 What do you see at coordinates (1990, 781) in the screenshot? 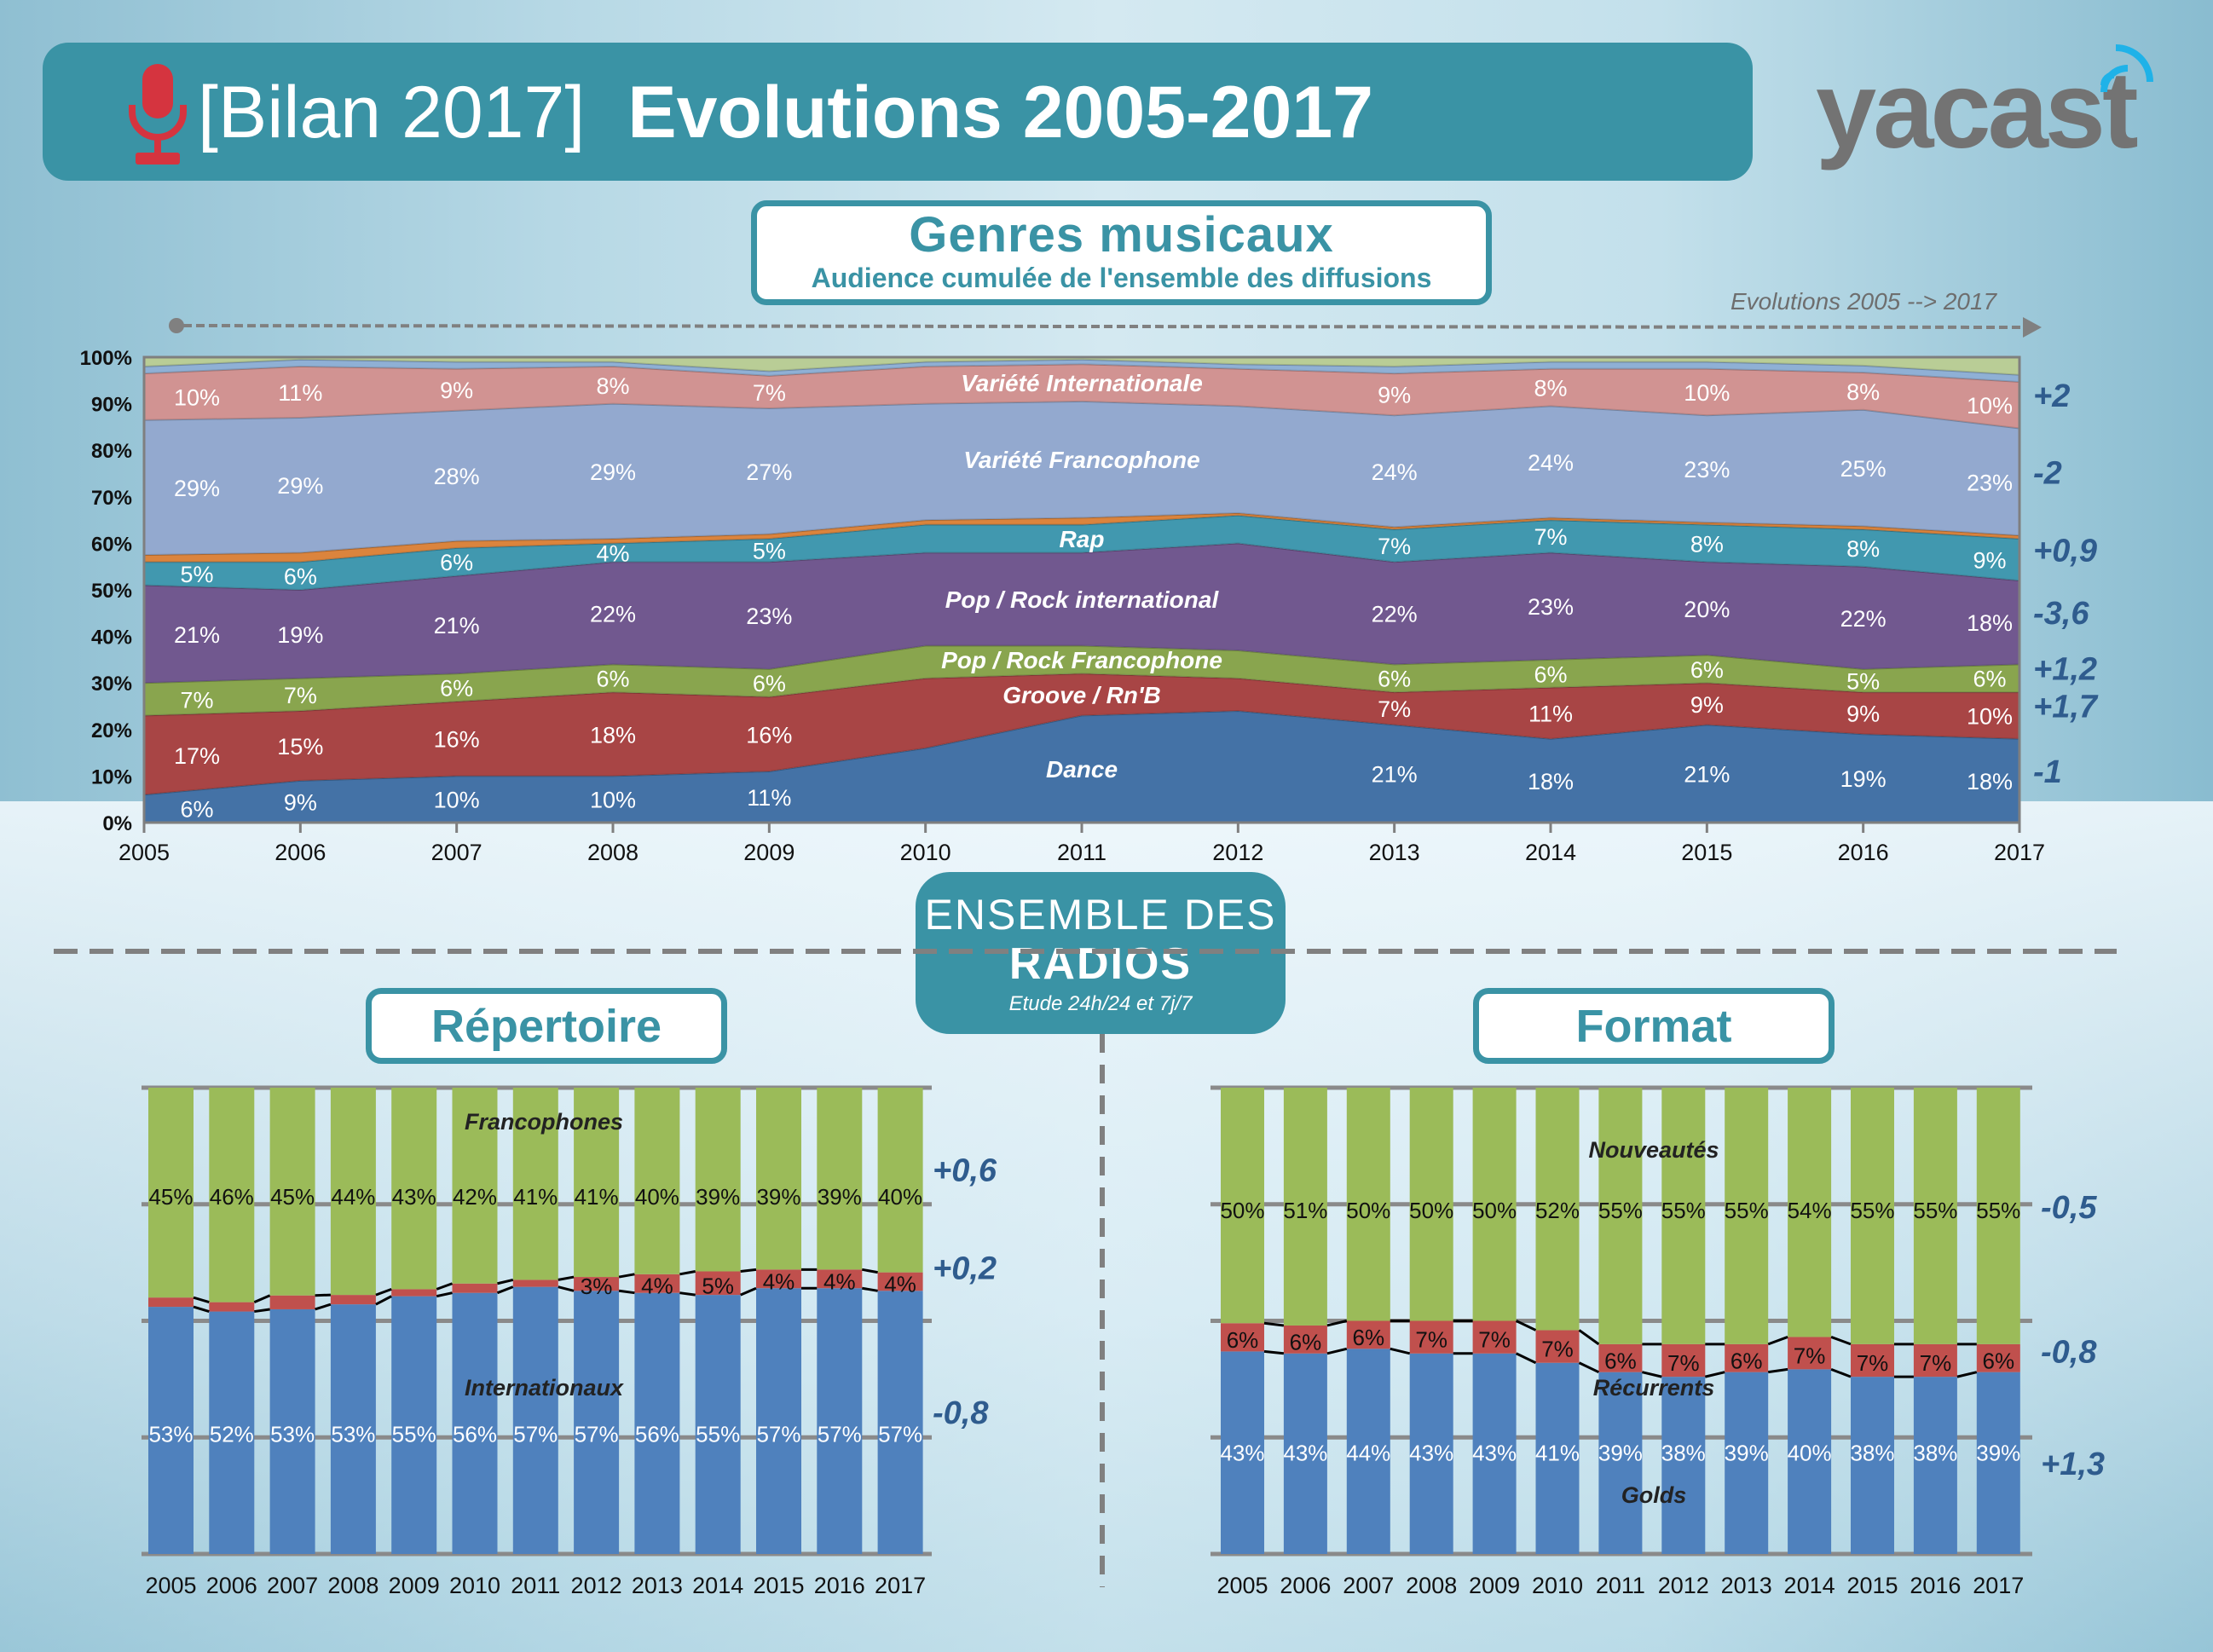
I see `area-value-label: 18%` at bounding box center [1990, 781].